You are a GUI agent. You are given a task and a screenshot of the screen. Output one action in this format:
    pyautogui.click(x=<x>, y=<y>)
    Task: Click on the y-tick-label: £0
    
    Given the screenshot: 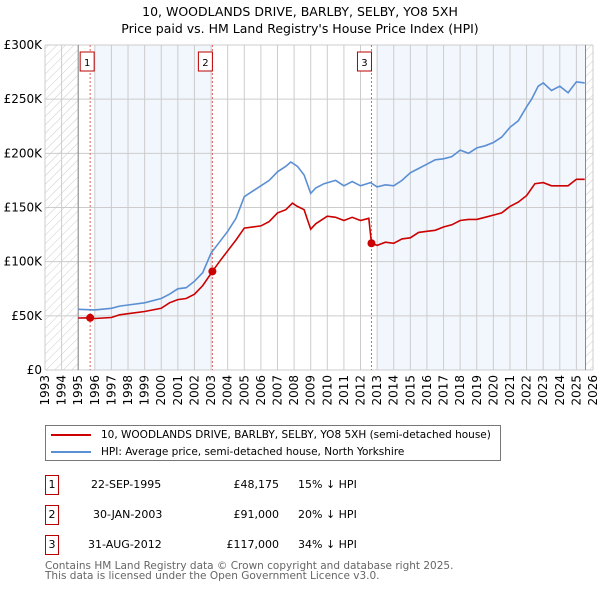 What is the action you would take?
    pyautogui.click(x=34, y=370)
    